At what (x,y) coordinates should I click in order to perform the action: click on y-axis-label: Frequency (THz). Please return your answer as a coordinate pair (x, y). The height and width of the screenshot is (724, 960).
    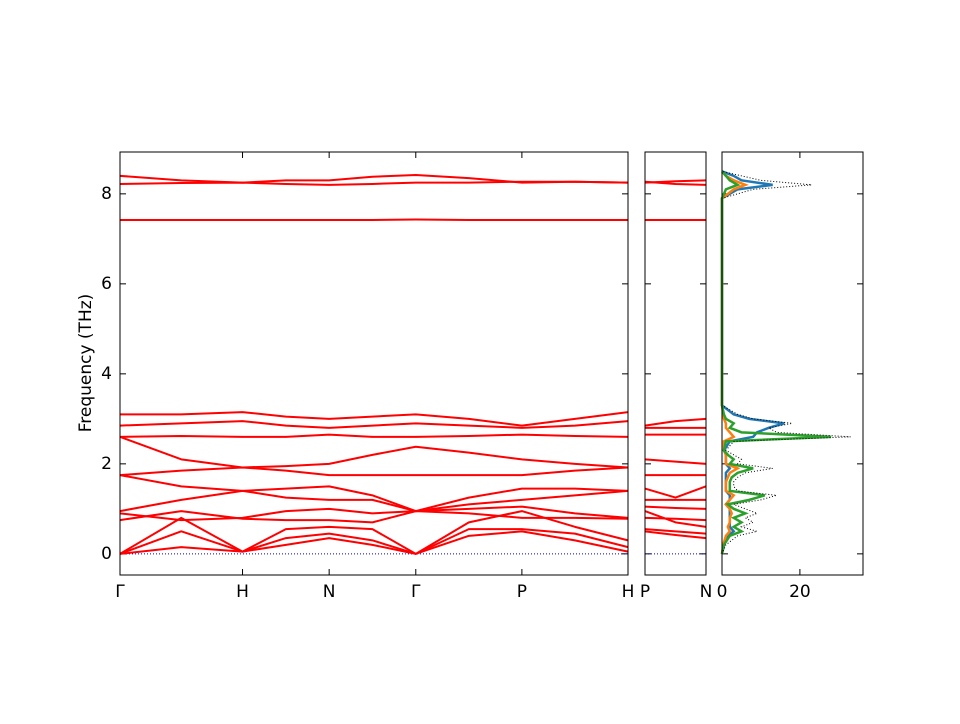
    Looking at the image, I should click on (86, 363).